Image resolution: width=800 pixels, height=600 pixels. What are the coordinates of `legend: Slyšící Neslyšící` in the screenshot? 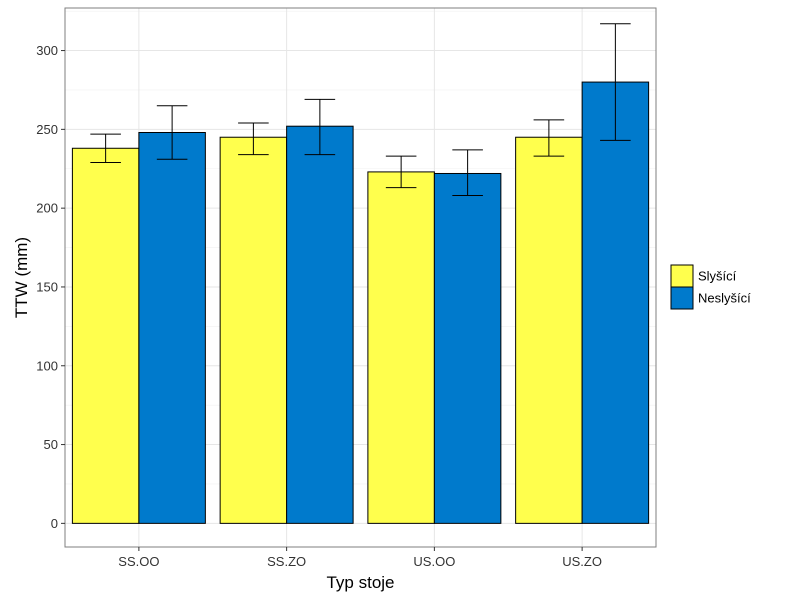 It's located at (710, 287).